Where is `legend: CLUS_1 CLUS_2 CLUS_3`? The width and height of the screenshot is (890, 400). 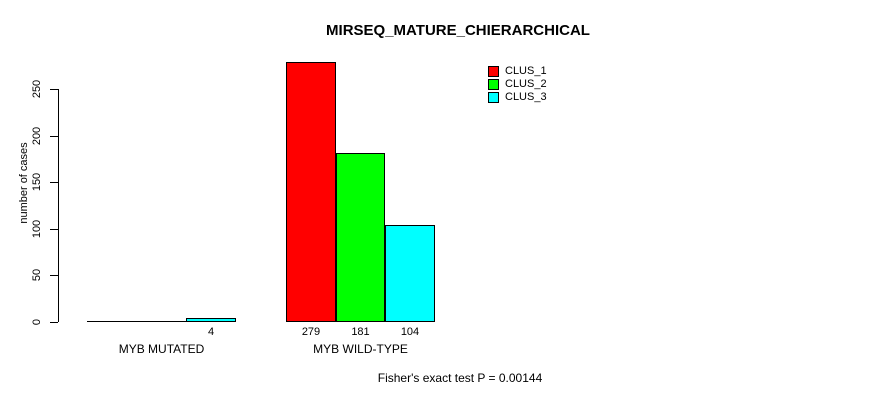 legend: CLUS_1 CLUS_2 CLUS_3 is located at coordinates (517, 84).